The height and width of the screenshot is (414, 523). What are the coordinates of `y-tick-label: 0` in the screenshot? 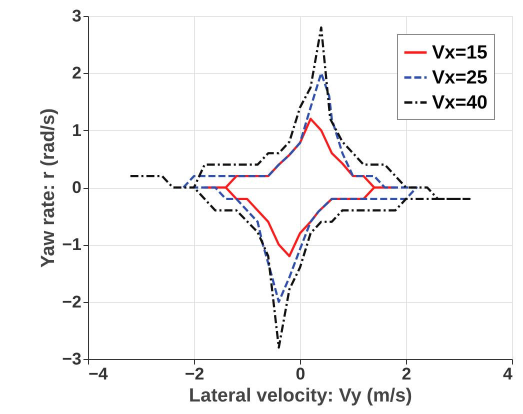 It's located at (77, 187).